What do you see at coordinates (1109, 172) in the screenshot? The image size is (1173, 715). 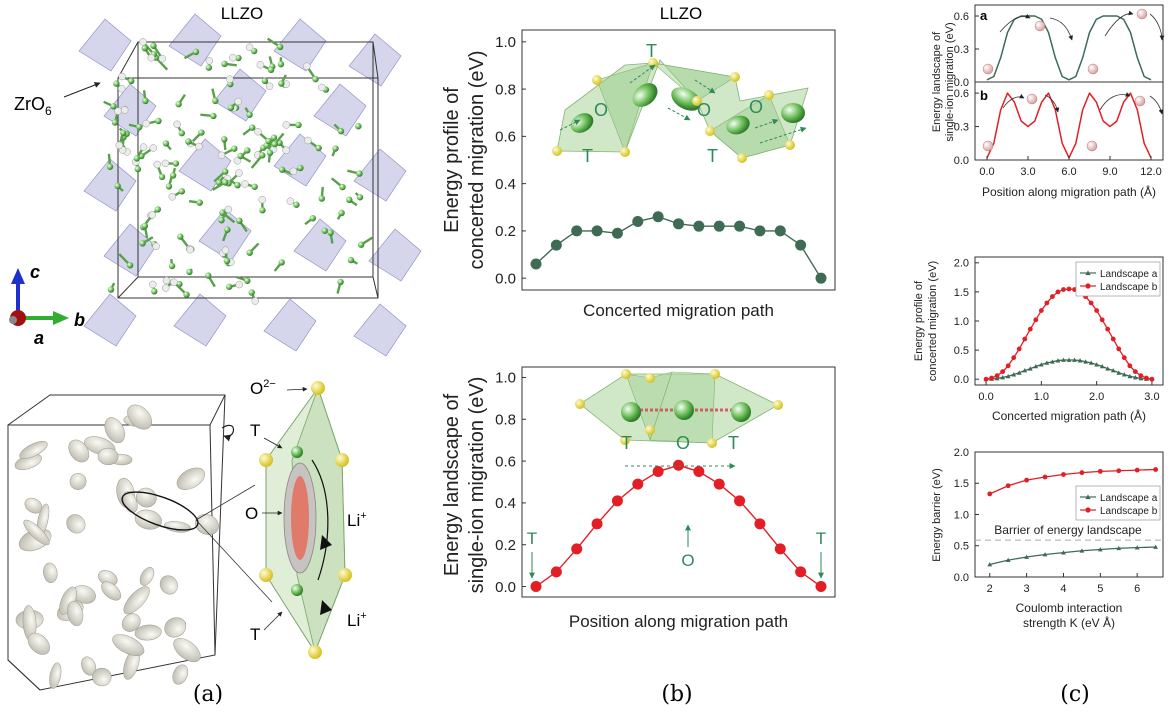 I see `x-tick-label: 9.0` at bounding box center [1109, 172].